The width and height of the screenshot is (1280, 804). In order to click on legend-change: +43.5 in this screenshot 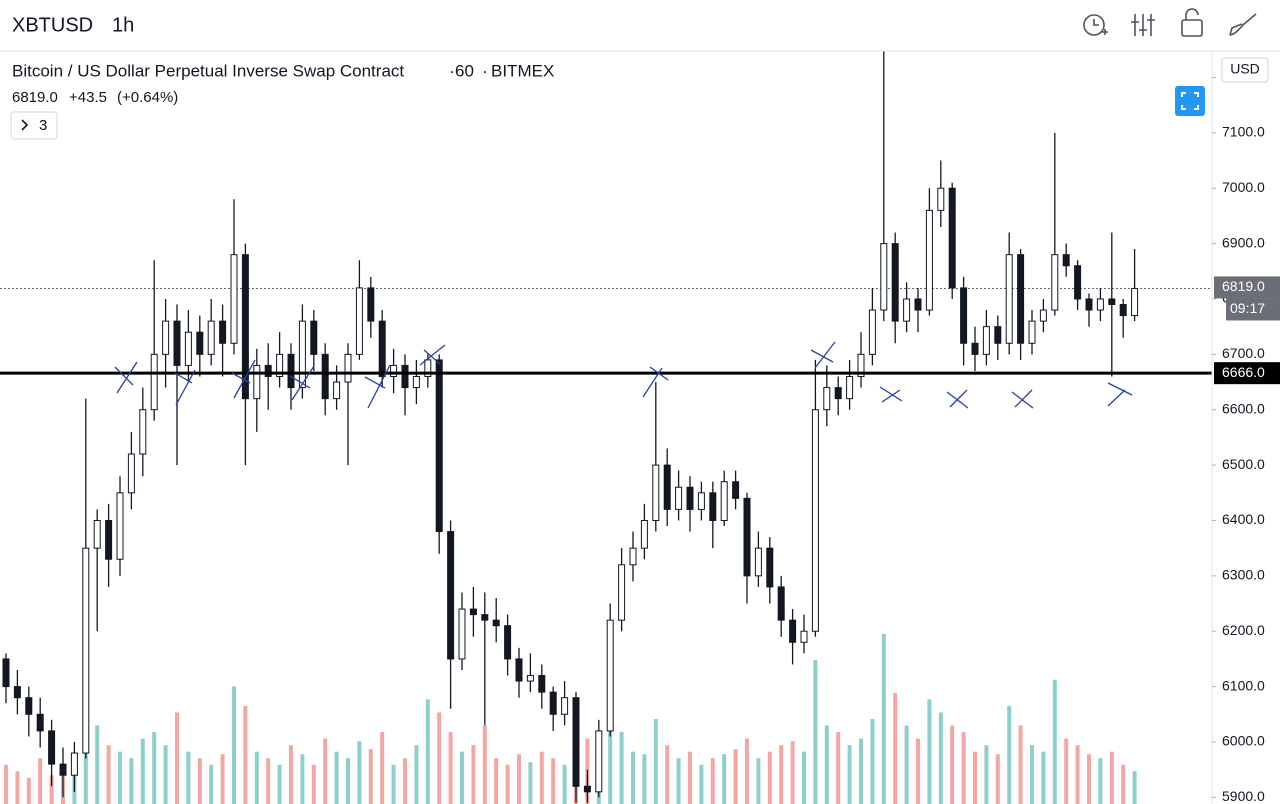, I will do `click(88, 97)`.